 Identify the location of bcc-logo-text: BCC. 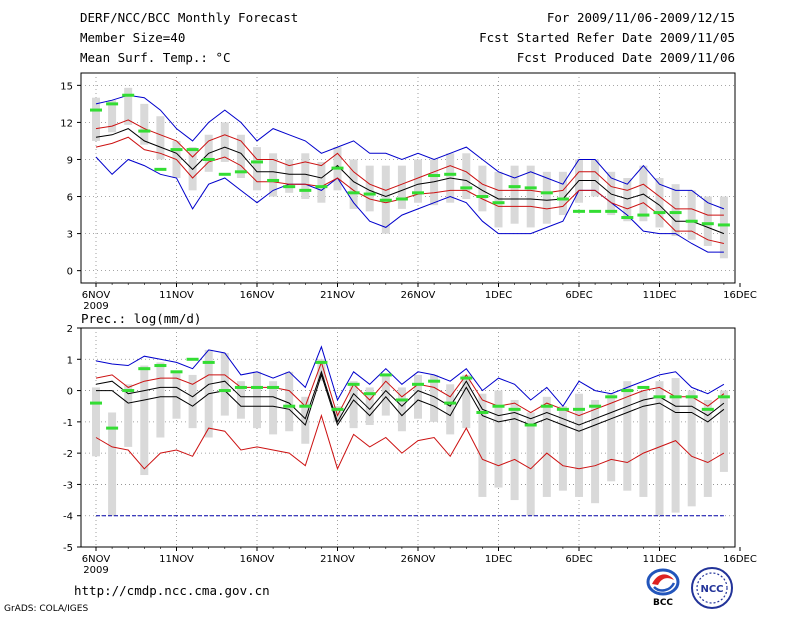
(663, 603).